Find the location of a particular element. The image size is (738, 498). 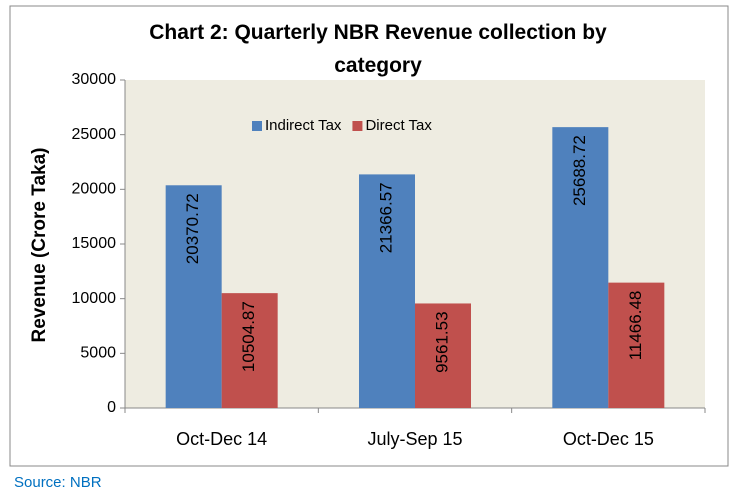

x-tick-label: Oct-Dec 15 is located at coordinates (608, 439).